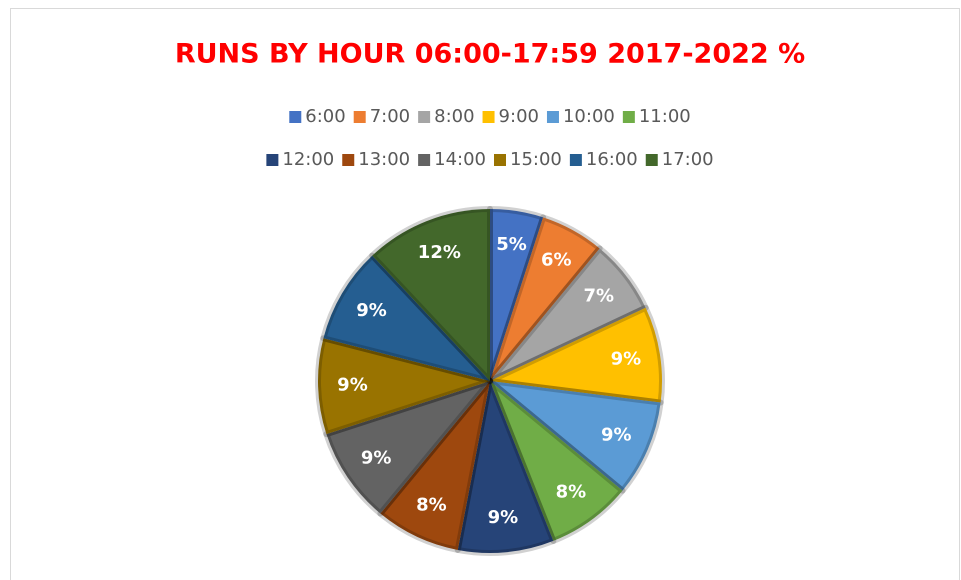 The image size is (961, 580). Describe the element at coordinates (490, 54) in the screenshot. I see `chart-title: RUNS BY HOUR 06:00-17:59 2017-2022 %` at that location.